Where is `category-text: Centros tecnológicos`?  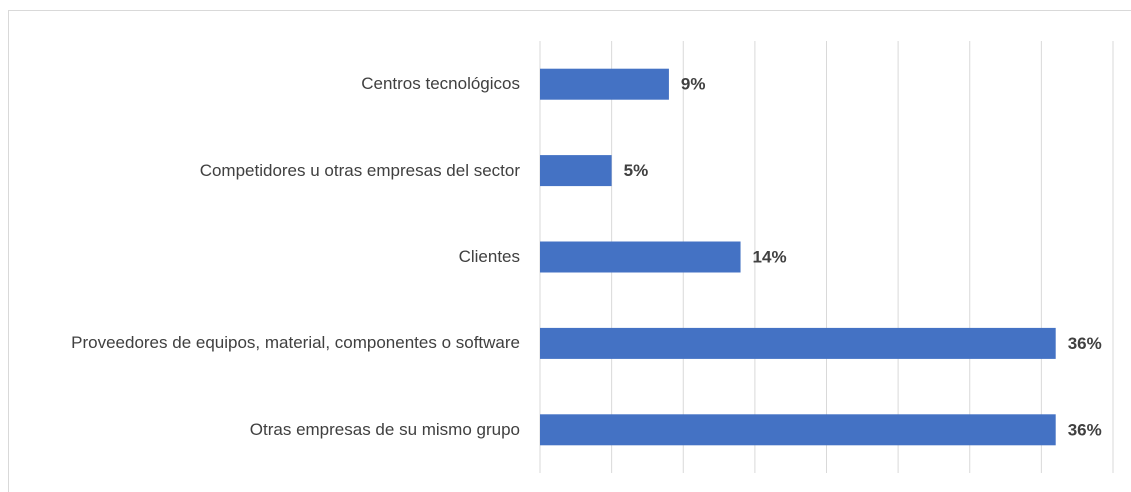
category-text: Centros tecnológicos is located at coordinates (440, 84).